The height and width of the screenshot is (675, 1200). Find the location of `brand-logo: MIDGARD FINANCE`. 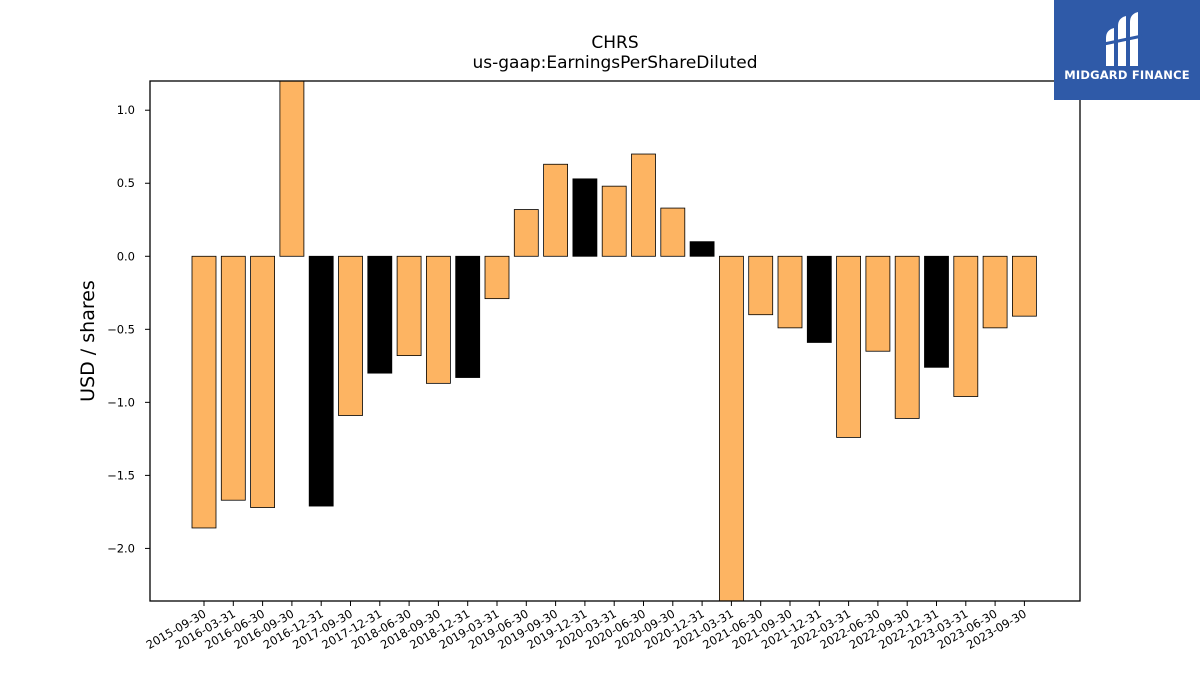

brand-logo: MIDGARD FINANCE is located at coordinates (1127, 50).